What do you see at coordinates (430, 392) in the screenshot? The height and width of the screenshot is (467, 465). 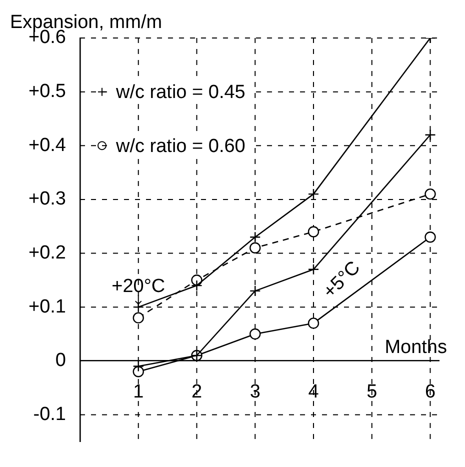 I see `x-tick-label: 6` at bounding box center [430, 392].